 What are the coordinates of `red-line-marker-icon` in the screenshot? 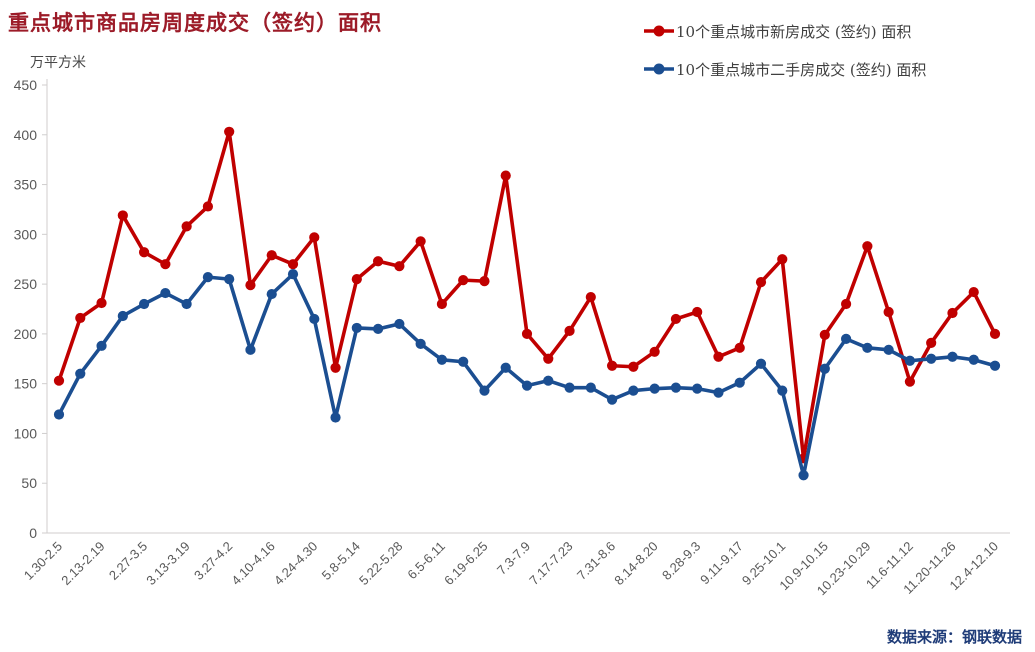 It's located at (659, 31).